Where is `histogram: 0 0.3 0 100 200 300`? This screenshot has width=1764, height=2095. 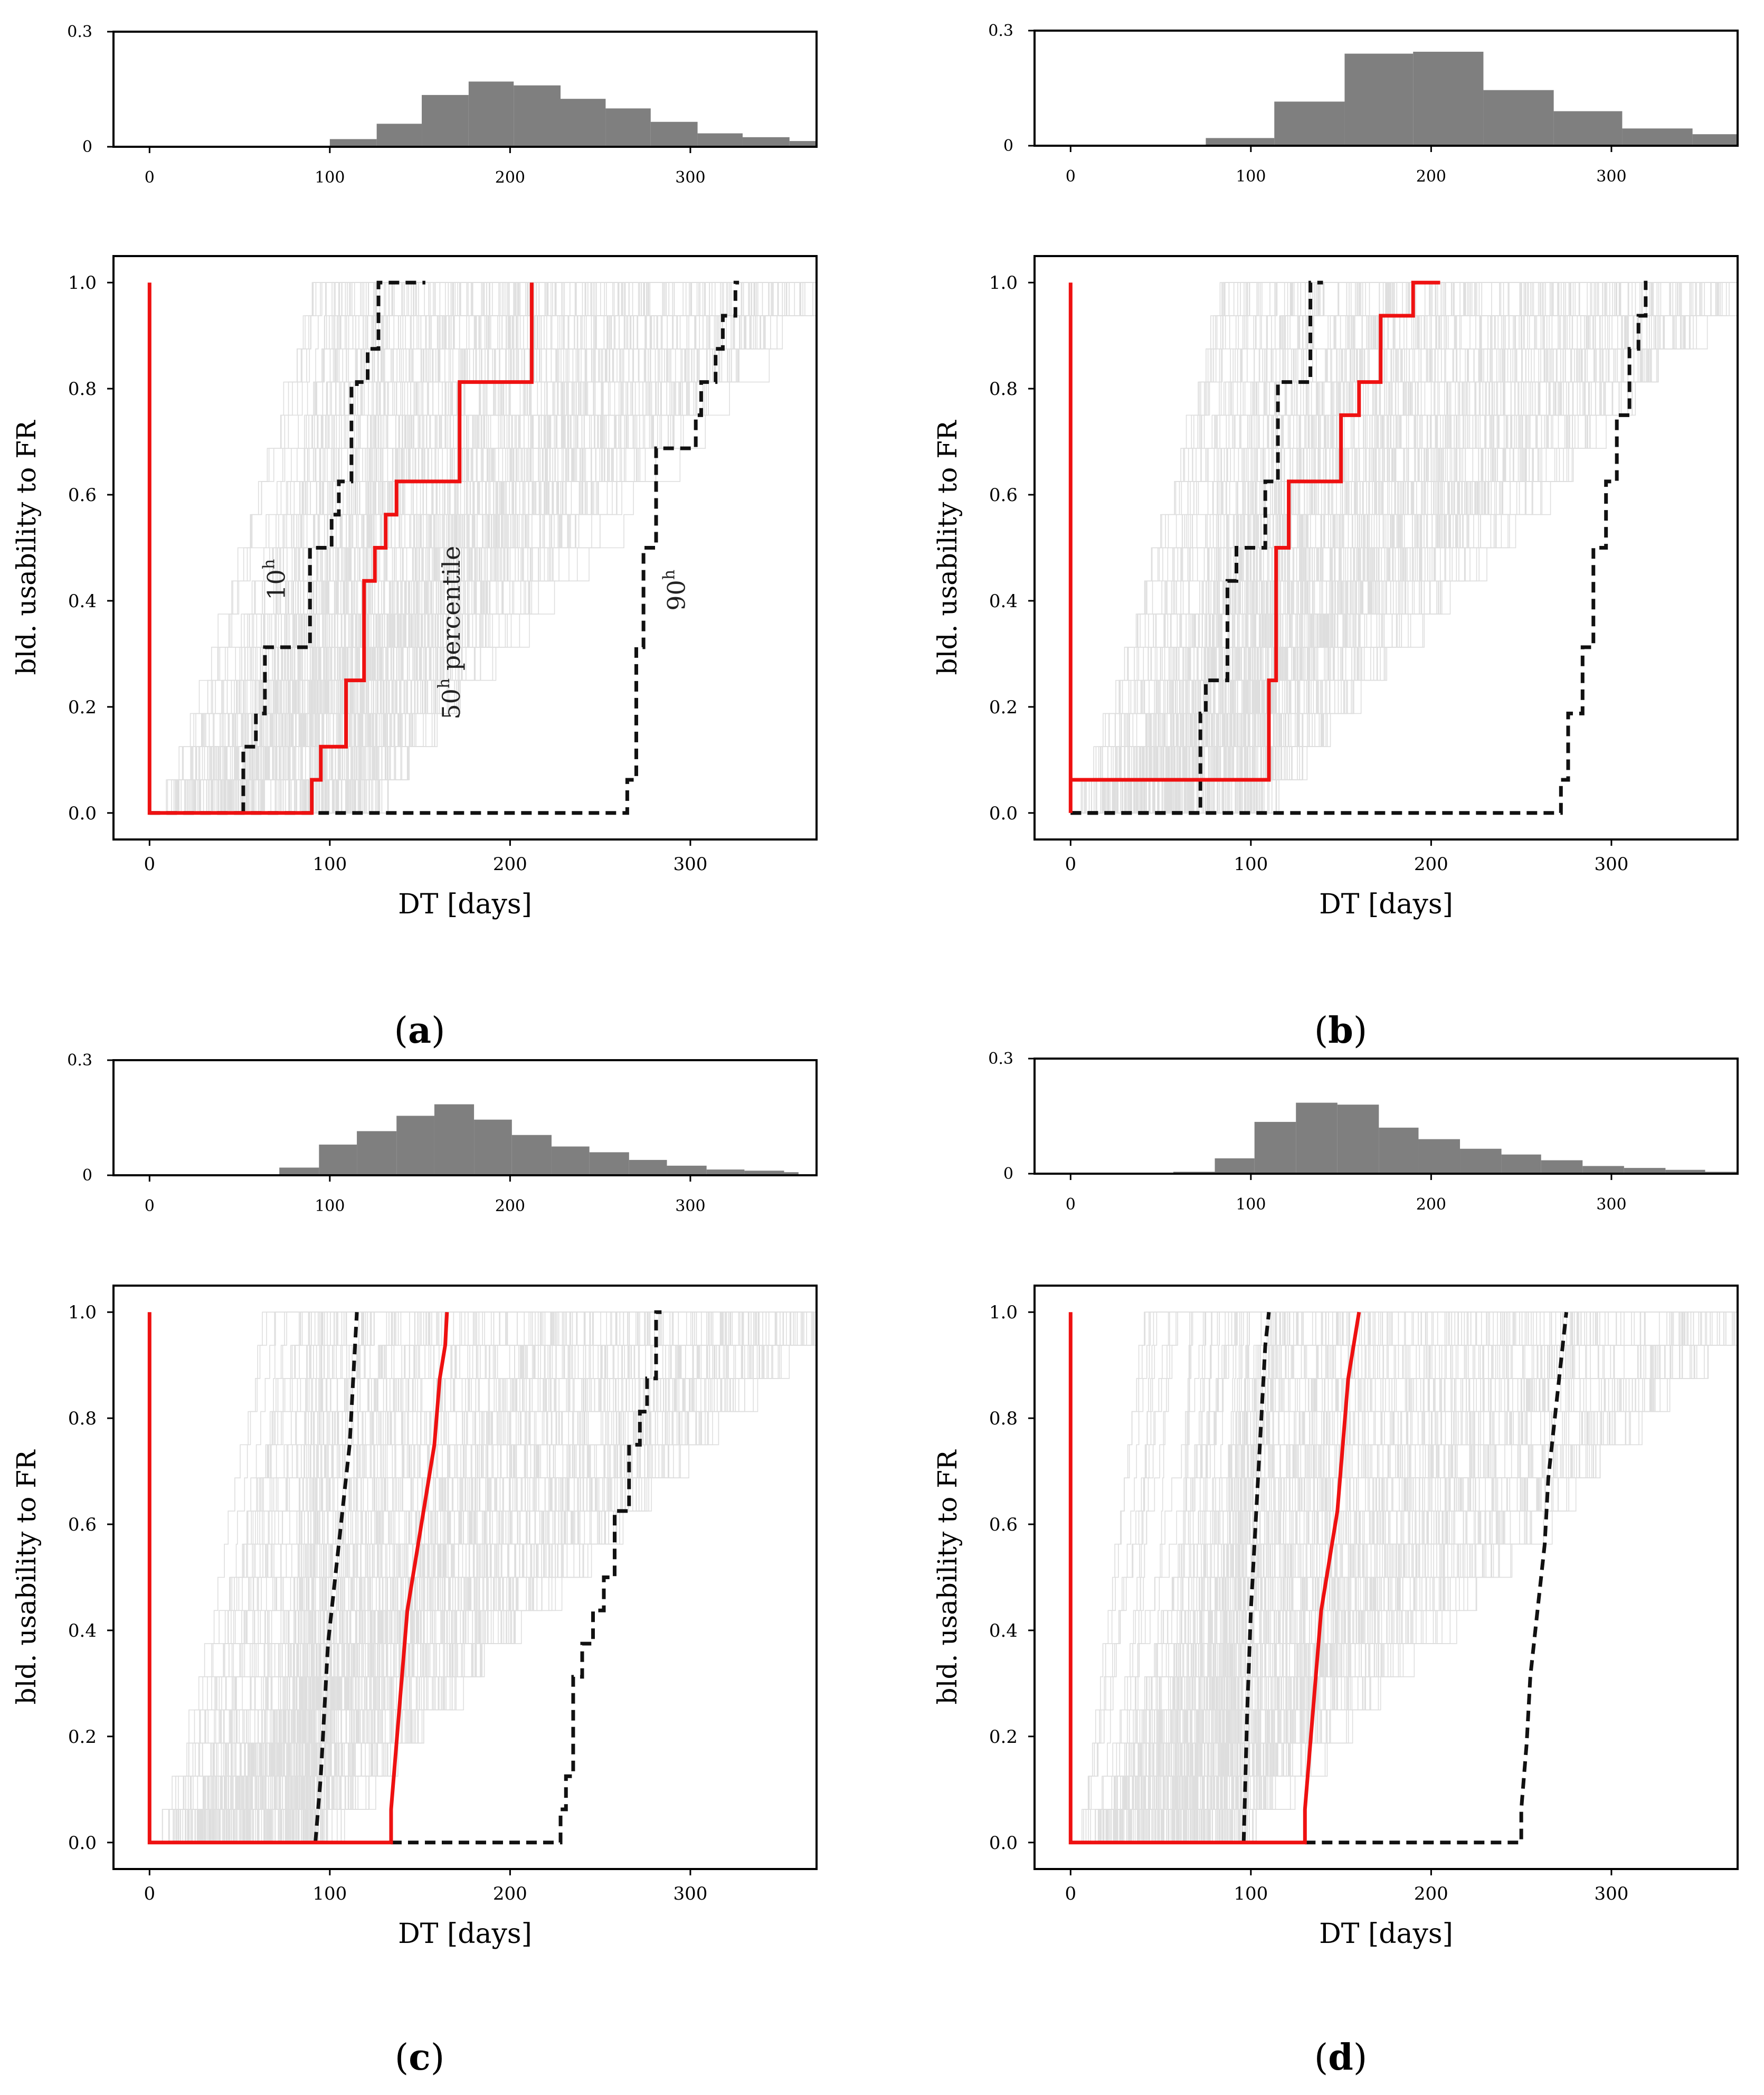 histogram: 0 0.3 0 100 200 300 is located at coordinates (1363, 104).